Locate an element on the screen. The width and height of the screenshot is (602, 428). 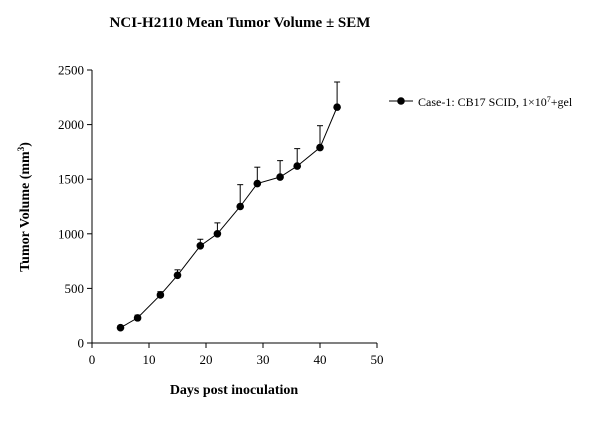
y-tick-label: 0 is located at coordinates (81, 343).